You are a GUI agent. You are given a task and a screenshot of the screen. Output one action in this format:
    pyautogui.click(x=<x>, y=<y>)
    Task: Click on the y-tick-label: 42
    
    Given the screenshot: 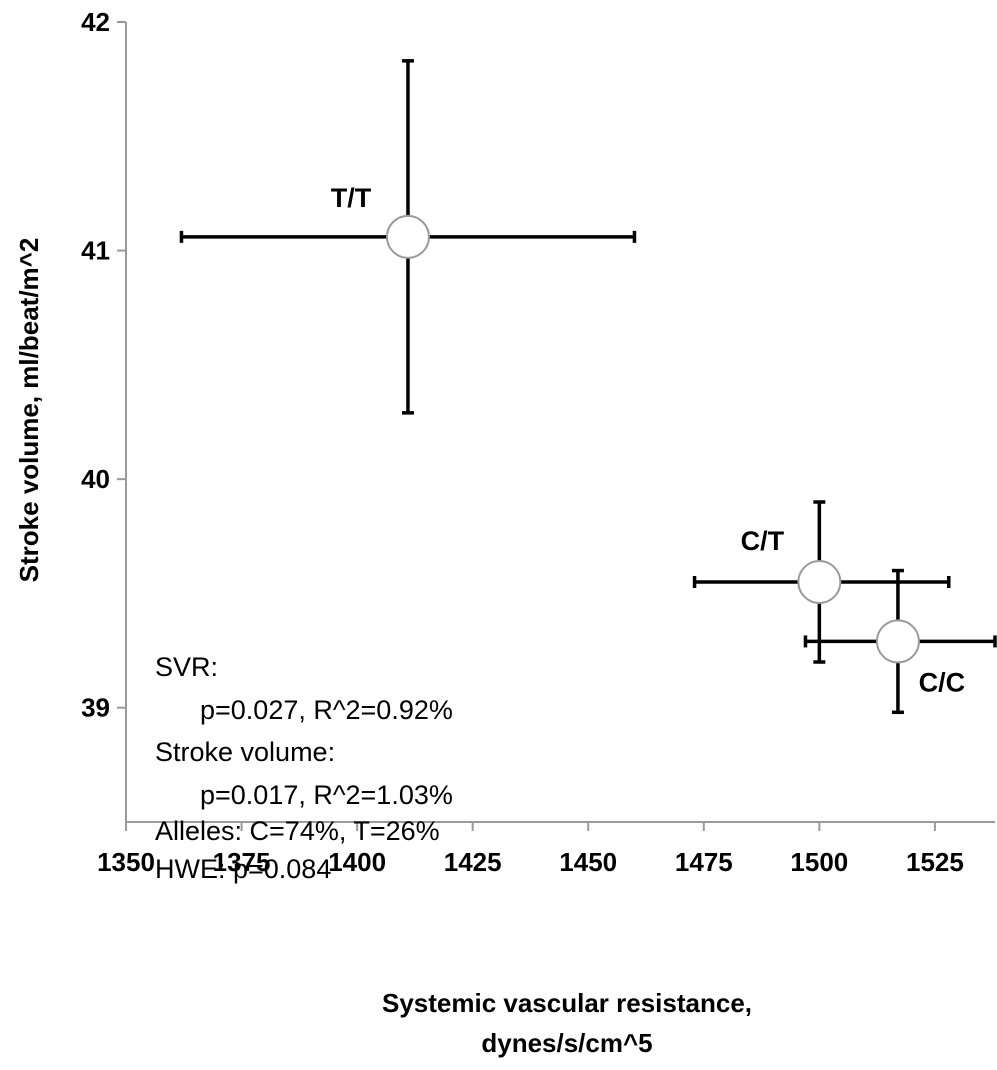 What is the action you would take?
    pyautogui.click(x=95, y=22)
    